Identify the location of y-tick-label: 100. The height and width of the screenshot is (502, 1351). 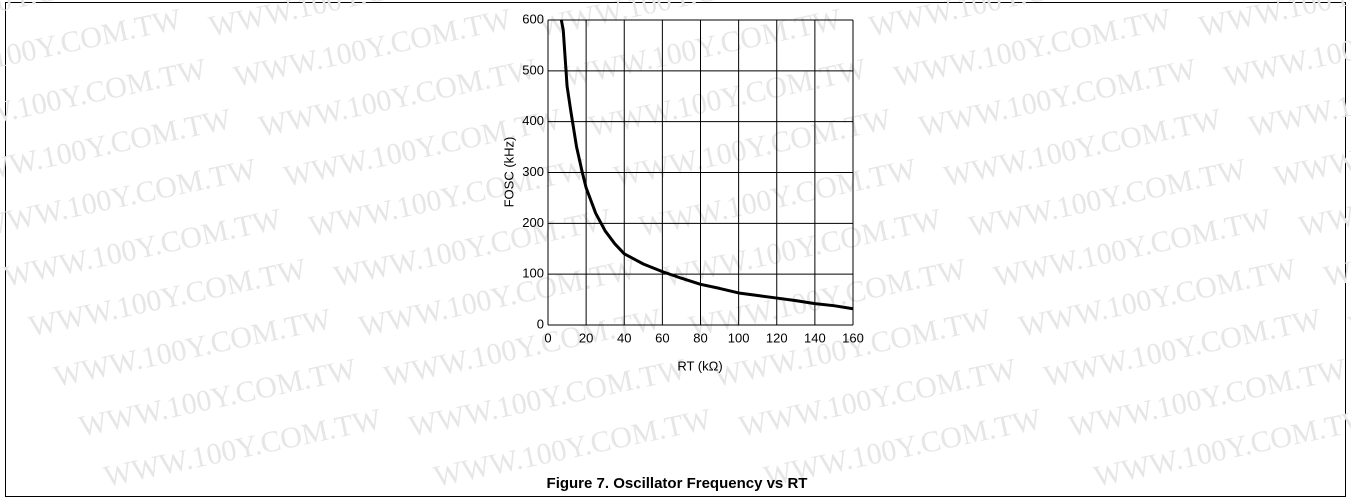
(533, 273).